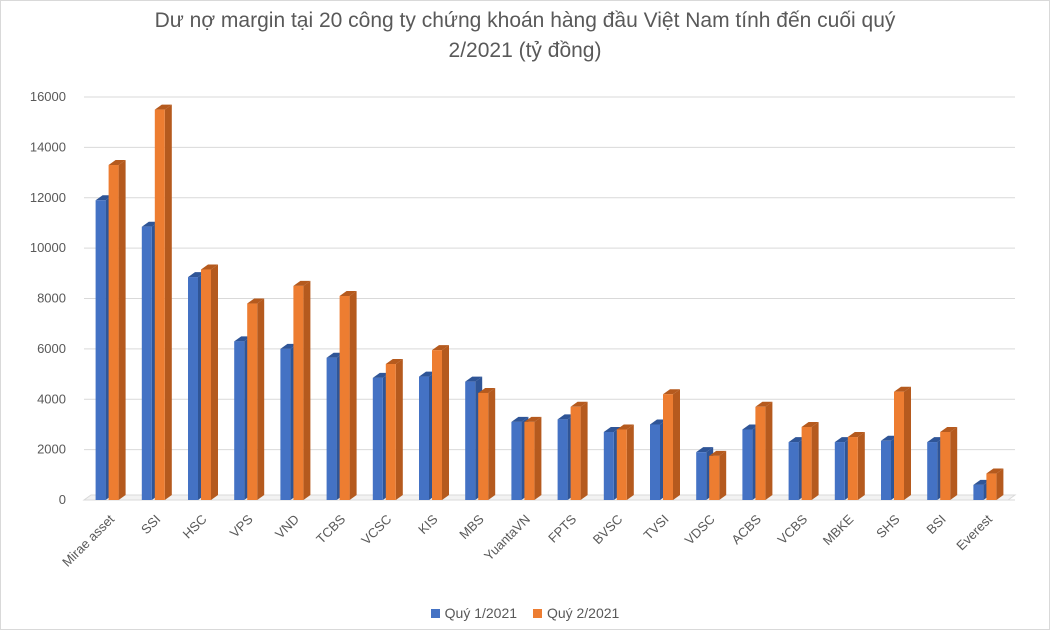  What do you see at coordinates (525, 50) in the screenshot?
I see `chart-title-line-2: 2/2021 (tỷ đồng)` at bounding box center [525, 50].